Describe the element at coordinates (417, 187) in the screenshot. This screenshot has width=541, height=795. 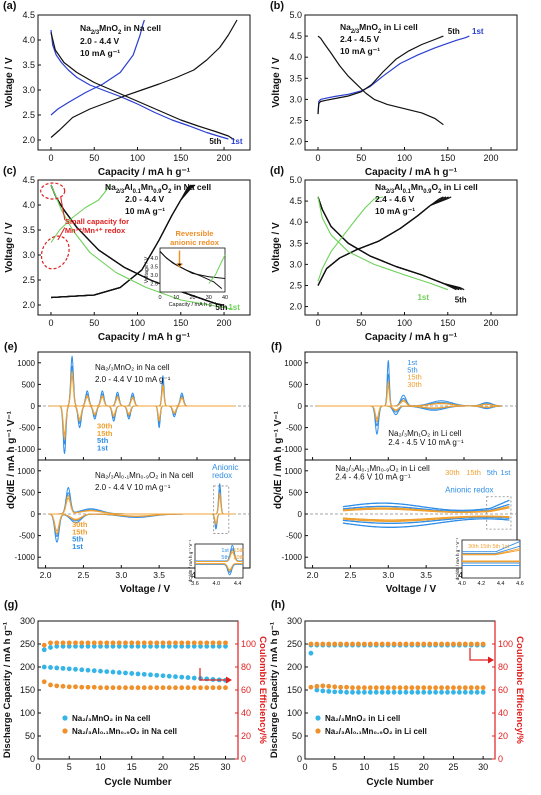
I see `formula-part: Mn` at that location.